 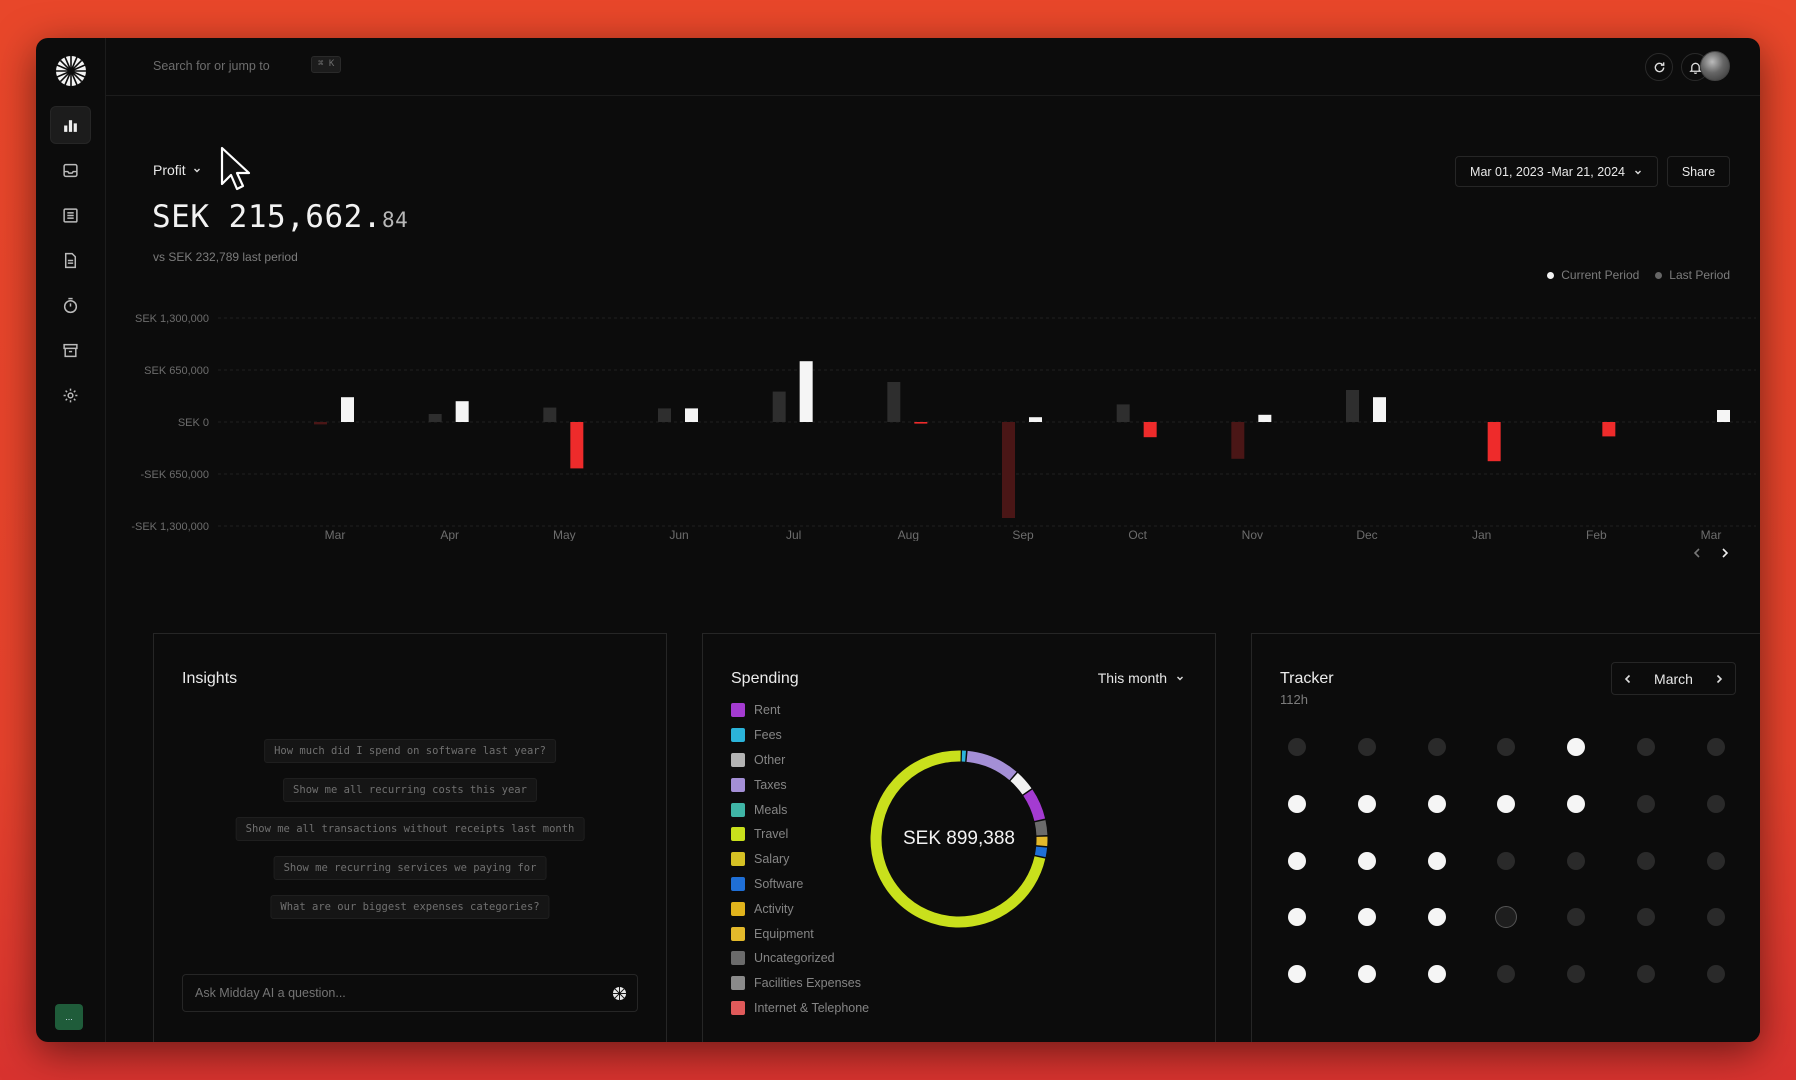 What do you see at coordinates (800, 933) in the screenshot?
I see `spending-category-item: Equipment` at bounding box center [800, 933].